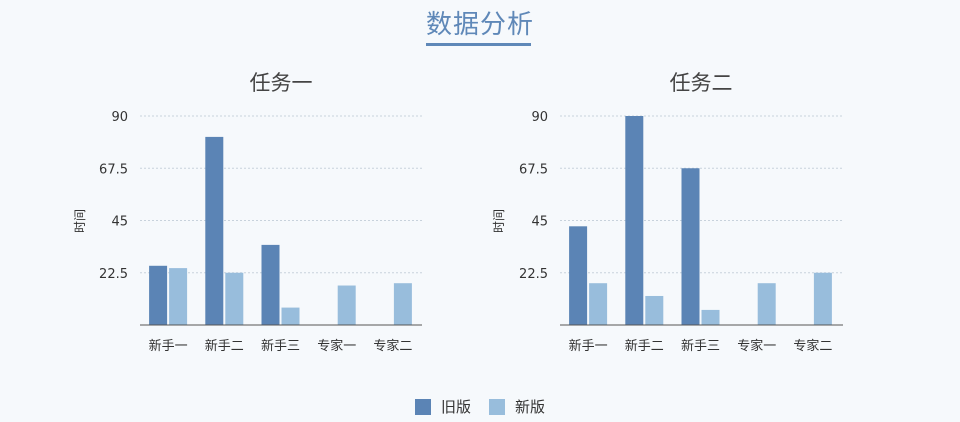 The image size is (960, 422). What do you see at coordinates (497, 406) in the screenshot?
I see `legend-swatch-new` at bounding box center [497, 406].